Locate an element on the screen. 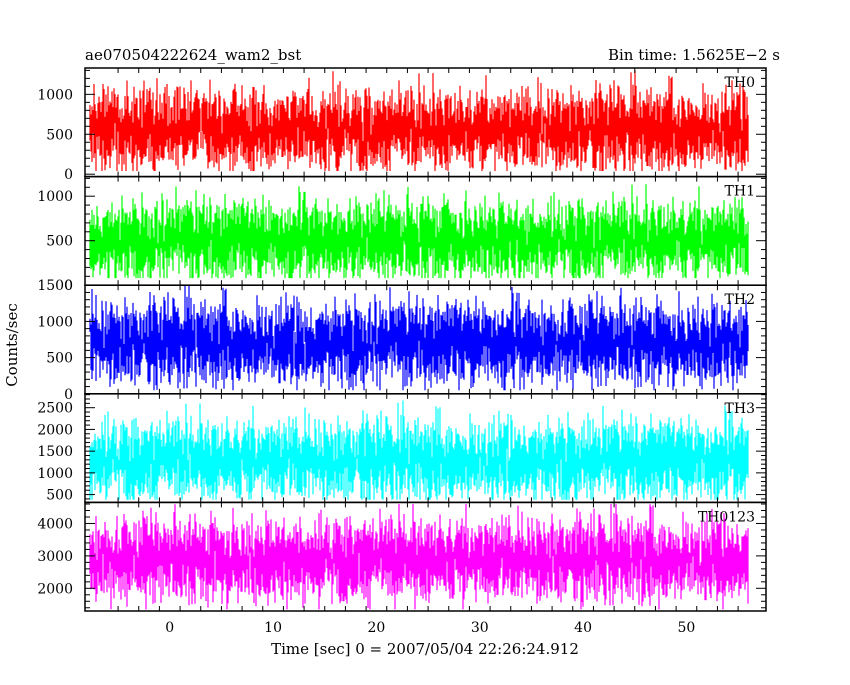 The height and width of the screenshot is (685, 850). y-tick-label-th2: 0 is located at coordinates (68, 395).